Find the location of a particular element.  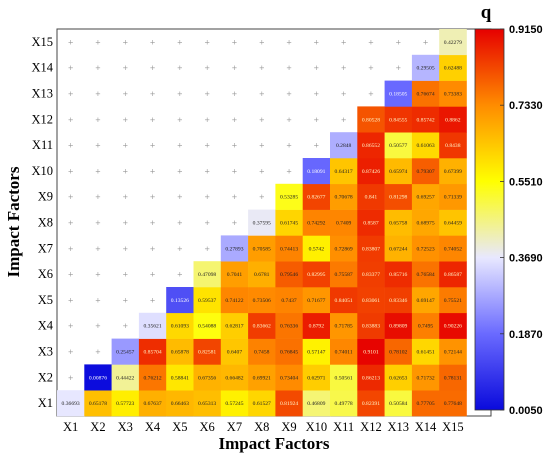

cell-value-label: 0.7458 is located at coordinates (262, 353).